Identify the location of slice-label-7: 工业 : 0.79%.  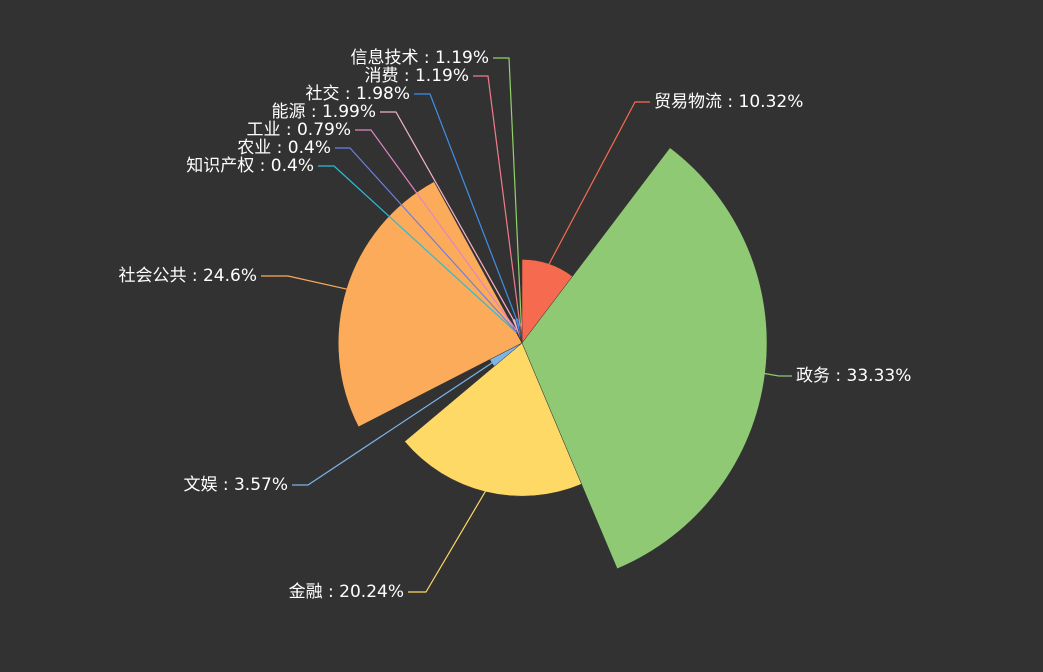
(298, 130).